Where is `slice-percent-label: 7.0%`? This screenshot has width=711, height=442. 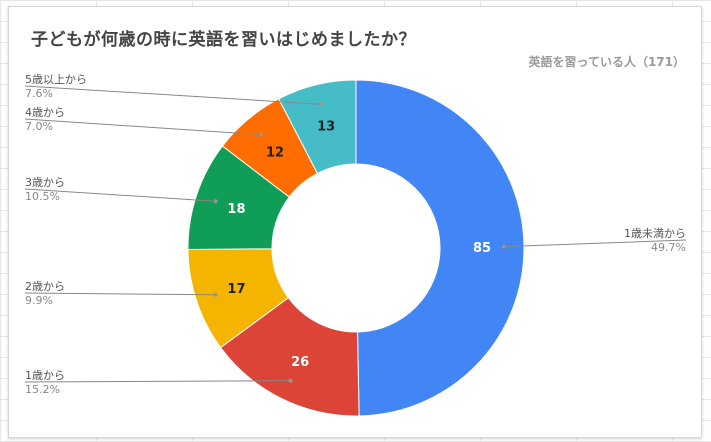 slice-percent-label: 7.0% is located at coordinates (39, 126).